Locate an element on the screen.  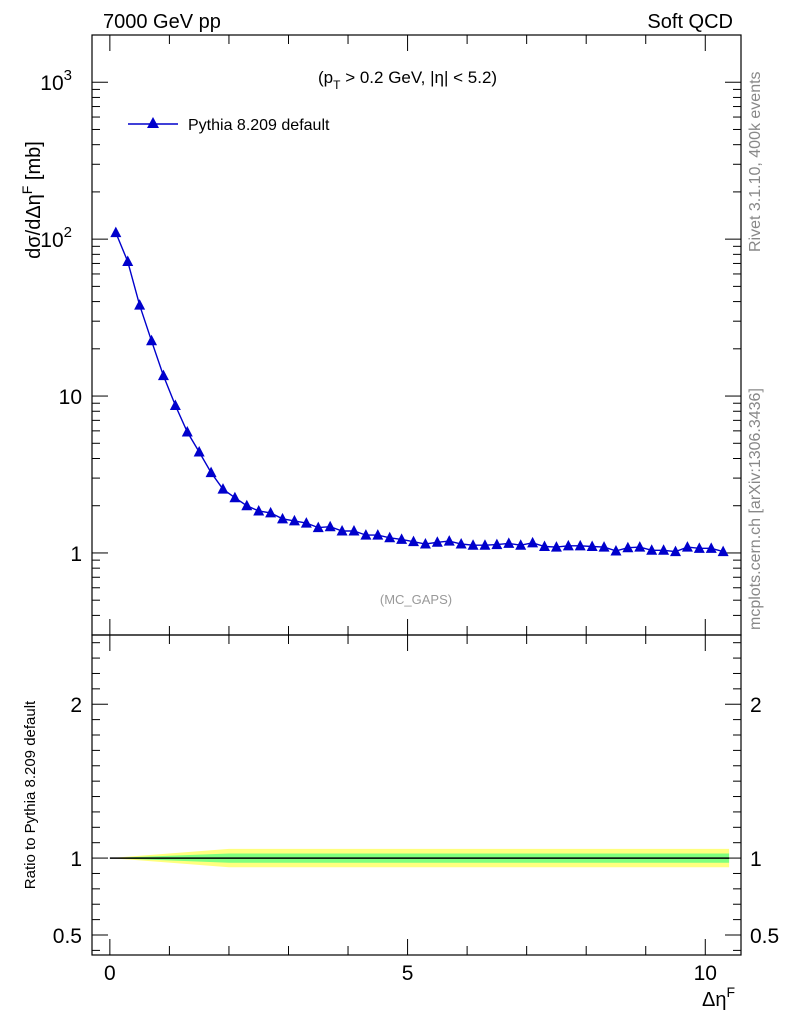
ratio-y-tick-label-right: 0.5 is located at coordinates (764, 936).